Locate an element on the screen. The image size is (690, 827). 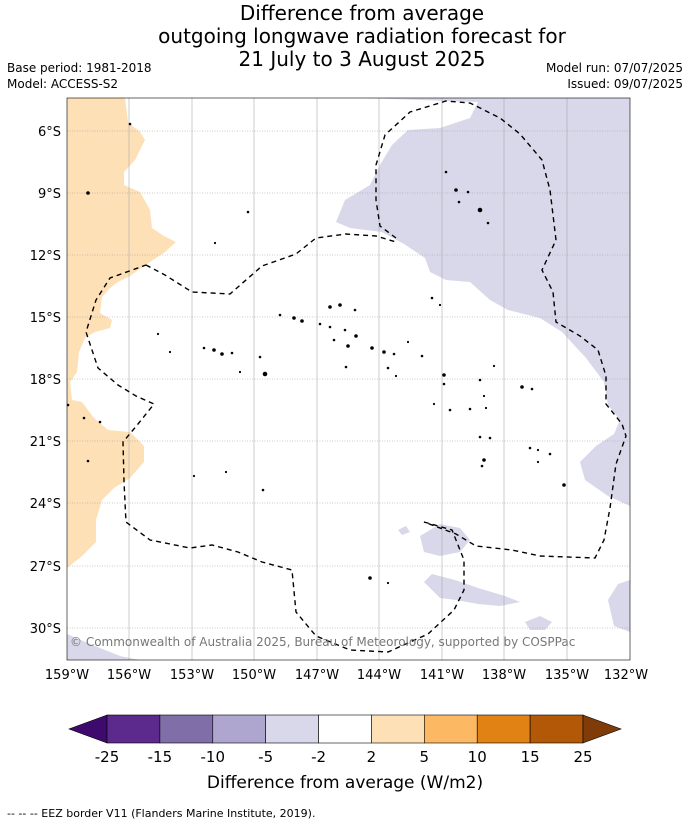
colorbar-tick-label: 25 is located at coordinates (582, 757).